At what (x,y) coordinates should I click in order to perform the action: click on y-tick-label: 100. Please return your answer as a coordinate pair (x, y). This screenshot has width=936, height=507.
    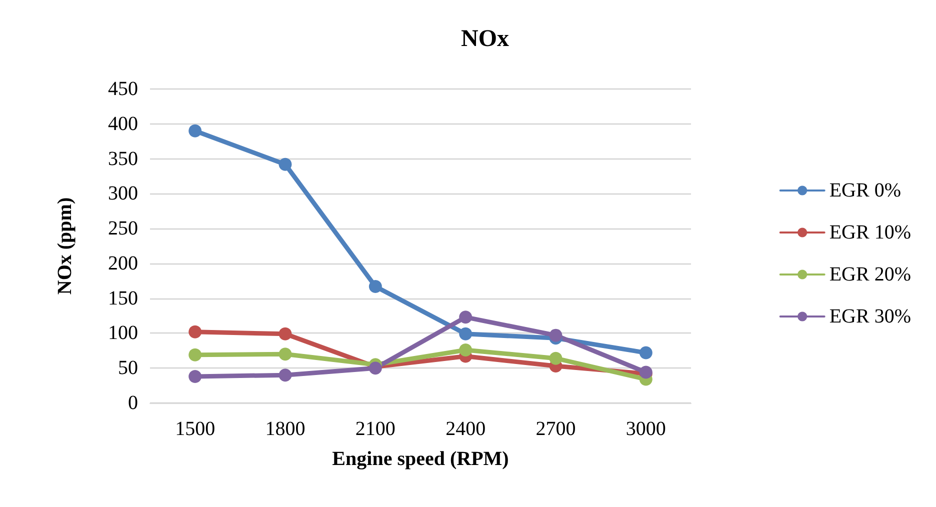
    Looking at the image, I should click on (123, 333).